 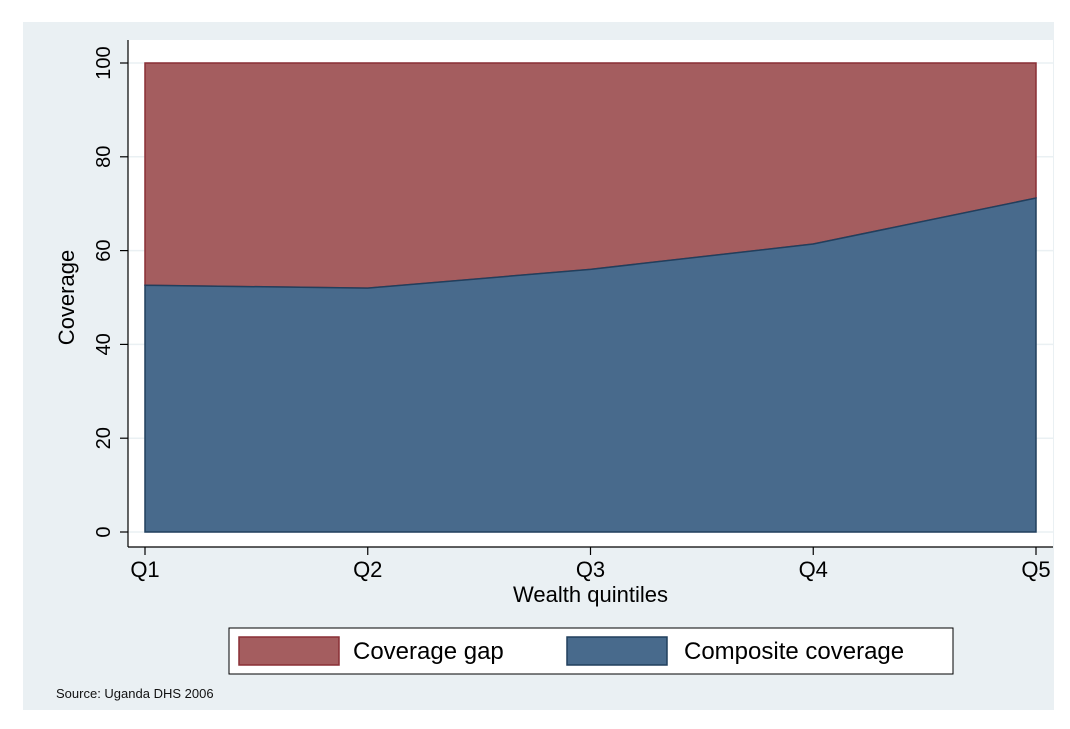 I want to click on x-tick-label: Q1, so click(x=144, y=569).